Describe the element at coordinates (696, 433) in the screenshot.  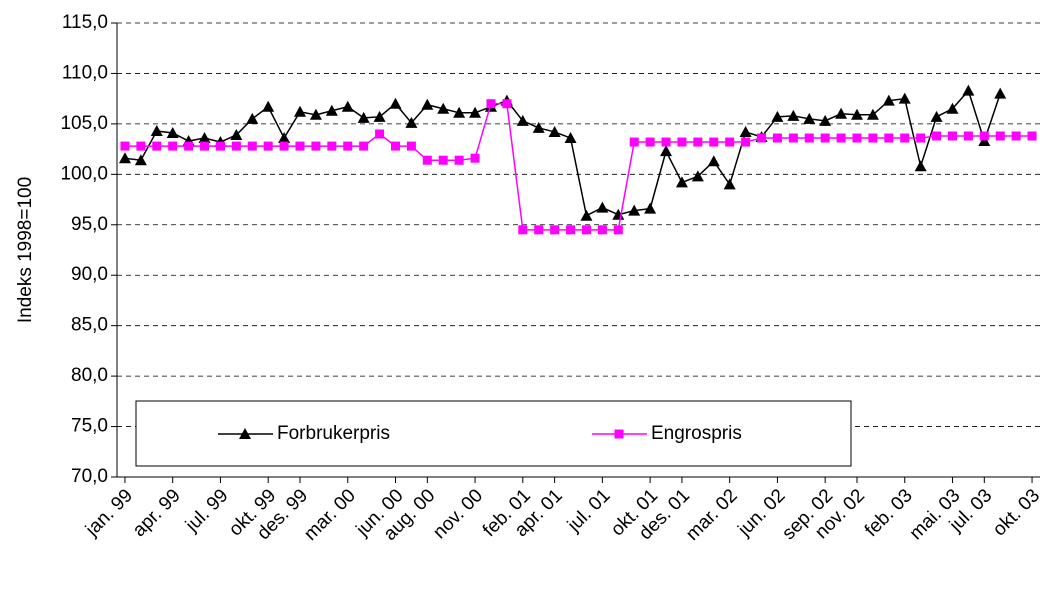
I see `legend-label: Engrospris` at that location.